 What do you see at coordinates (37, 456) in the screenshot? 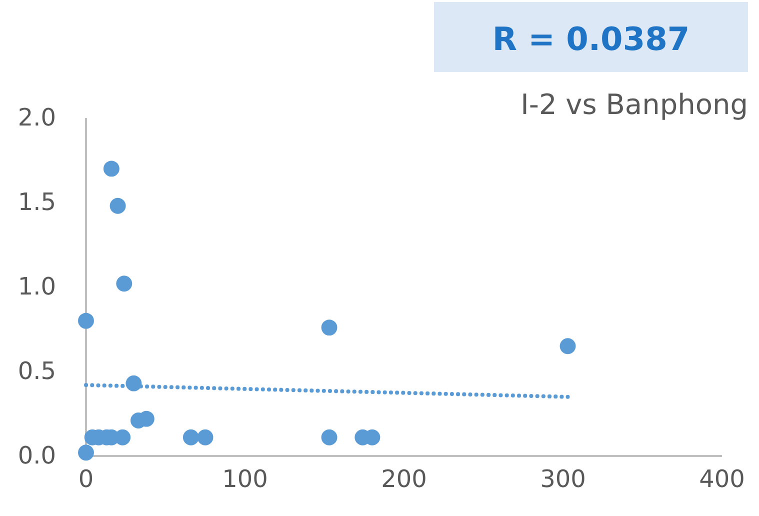
I see `y-tick-label: 0.0` at bounding box center [37, 456].